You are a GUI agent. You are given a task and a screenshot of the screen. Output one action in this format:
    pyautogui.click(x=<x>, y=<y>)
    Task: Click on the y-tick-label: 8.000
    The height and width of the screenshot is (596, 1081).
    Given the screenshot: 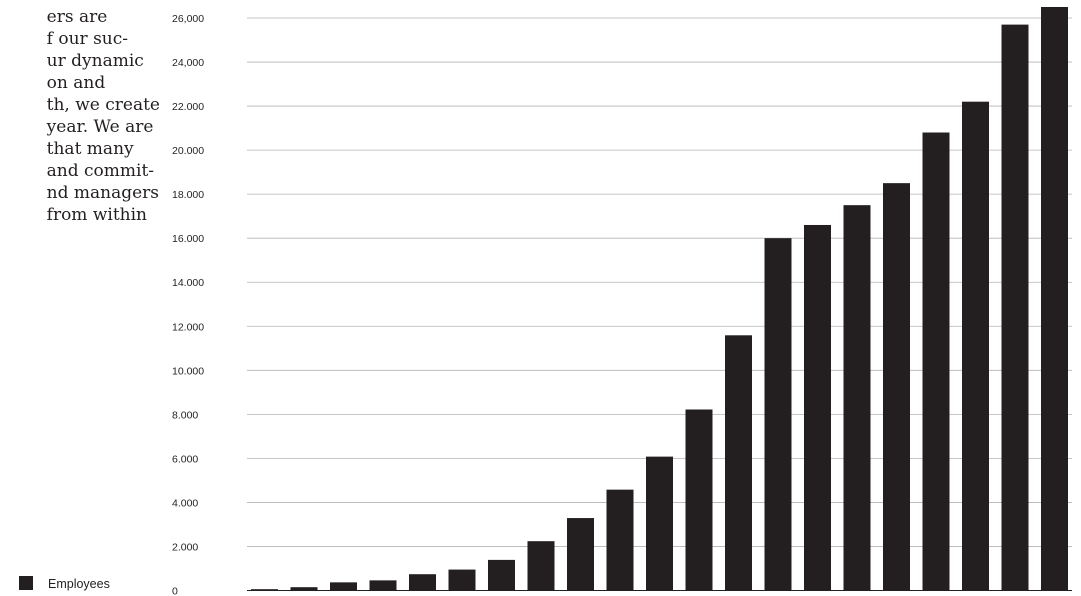 What is the action you would take?
    pyautogui.click(x=185, y=415)
    